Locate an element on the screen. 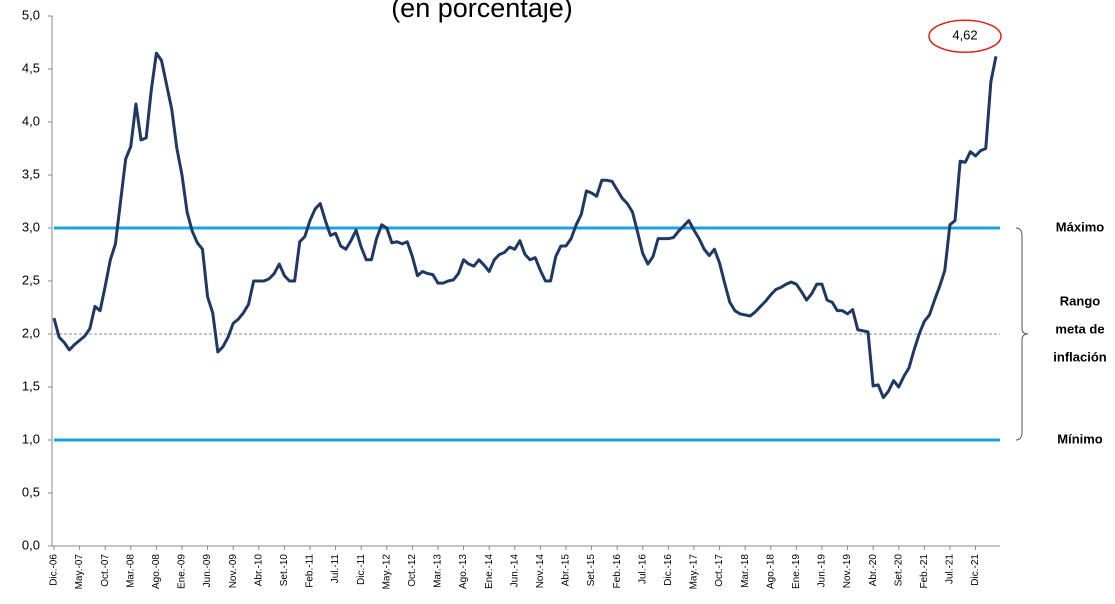 The image size is (1115, 604). x-tick-label: May.-12 is located at coordinates (386, 572).